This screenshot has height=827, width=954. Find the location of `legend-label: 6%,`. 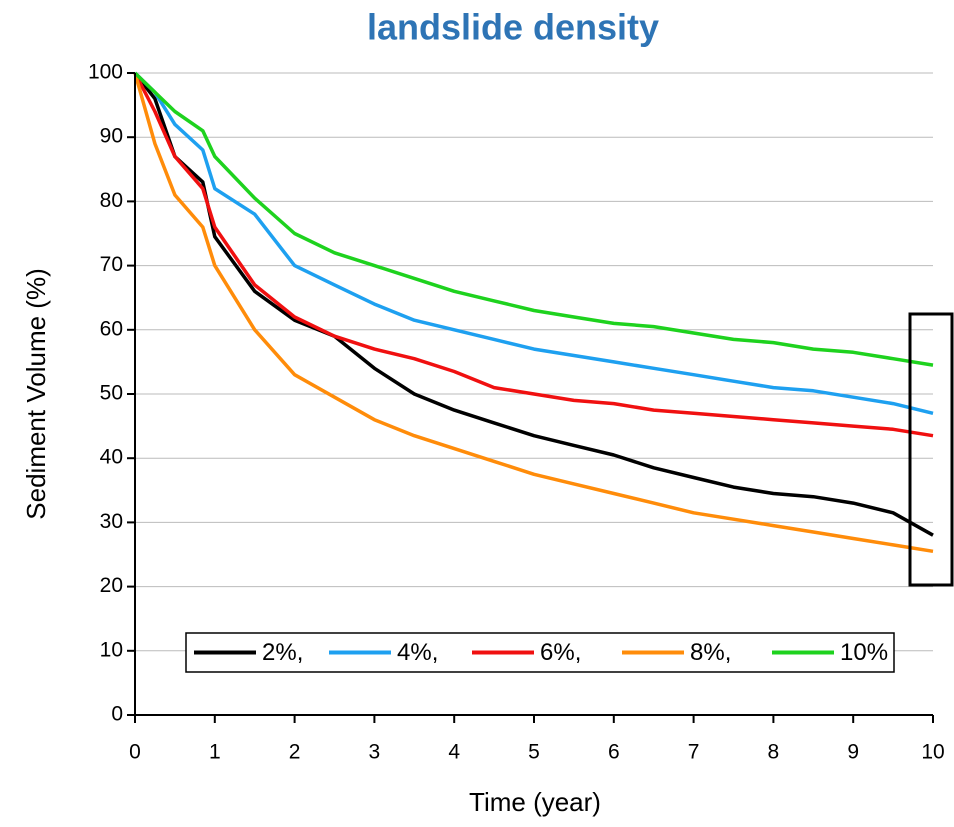

legend-label: 6%, is located at coordinates (560, 652).